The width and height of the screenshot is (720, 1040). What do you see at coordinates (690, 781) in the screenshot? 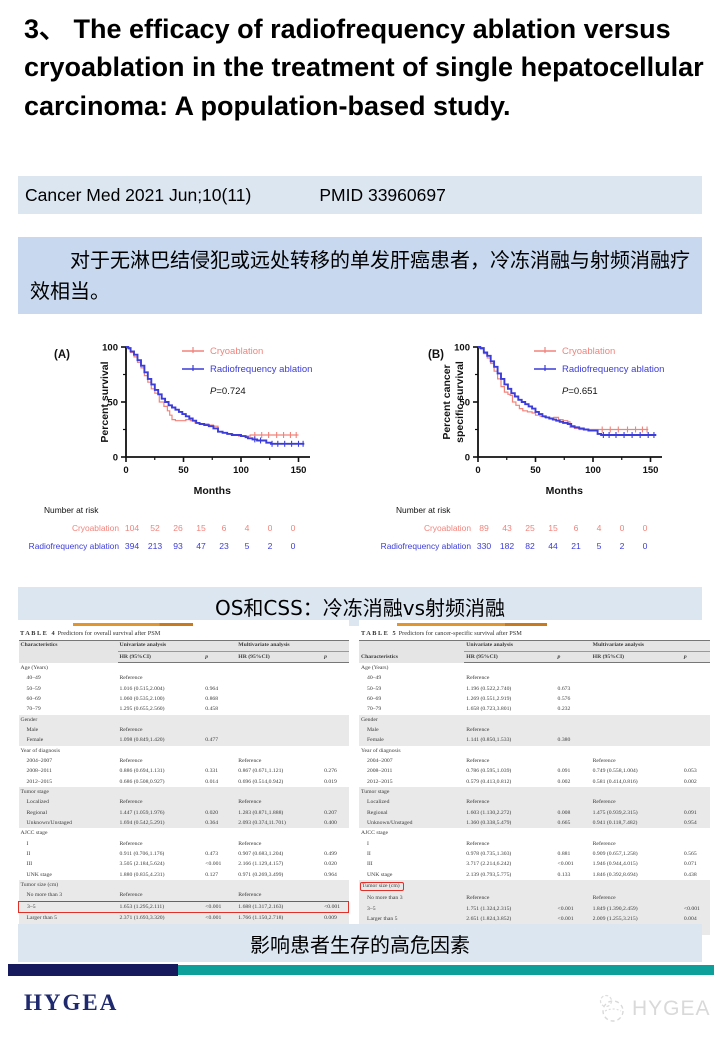
I see `table-cell: 0.002` at bounding box center [690, 781].